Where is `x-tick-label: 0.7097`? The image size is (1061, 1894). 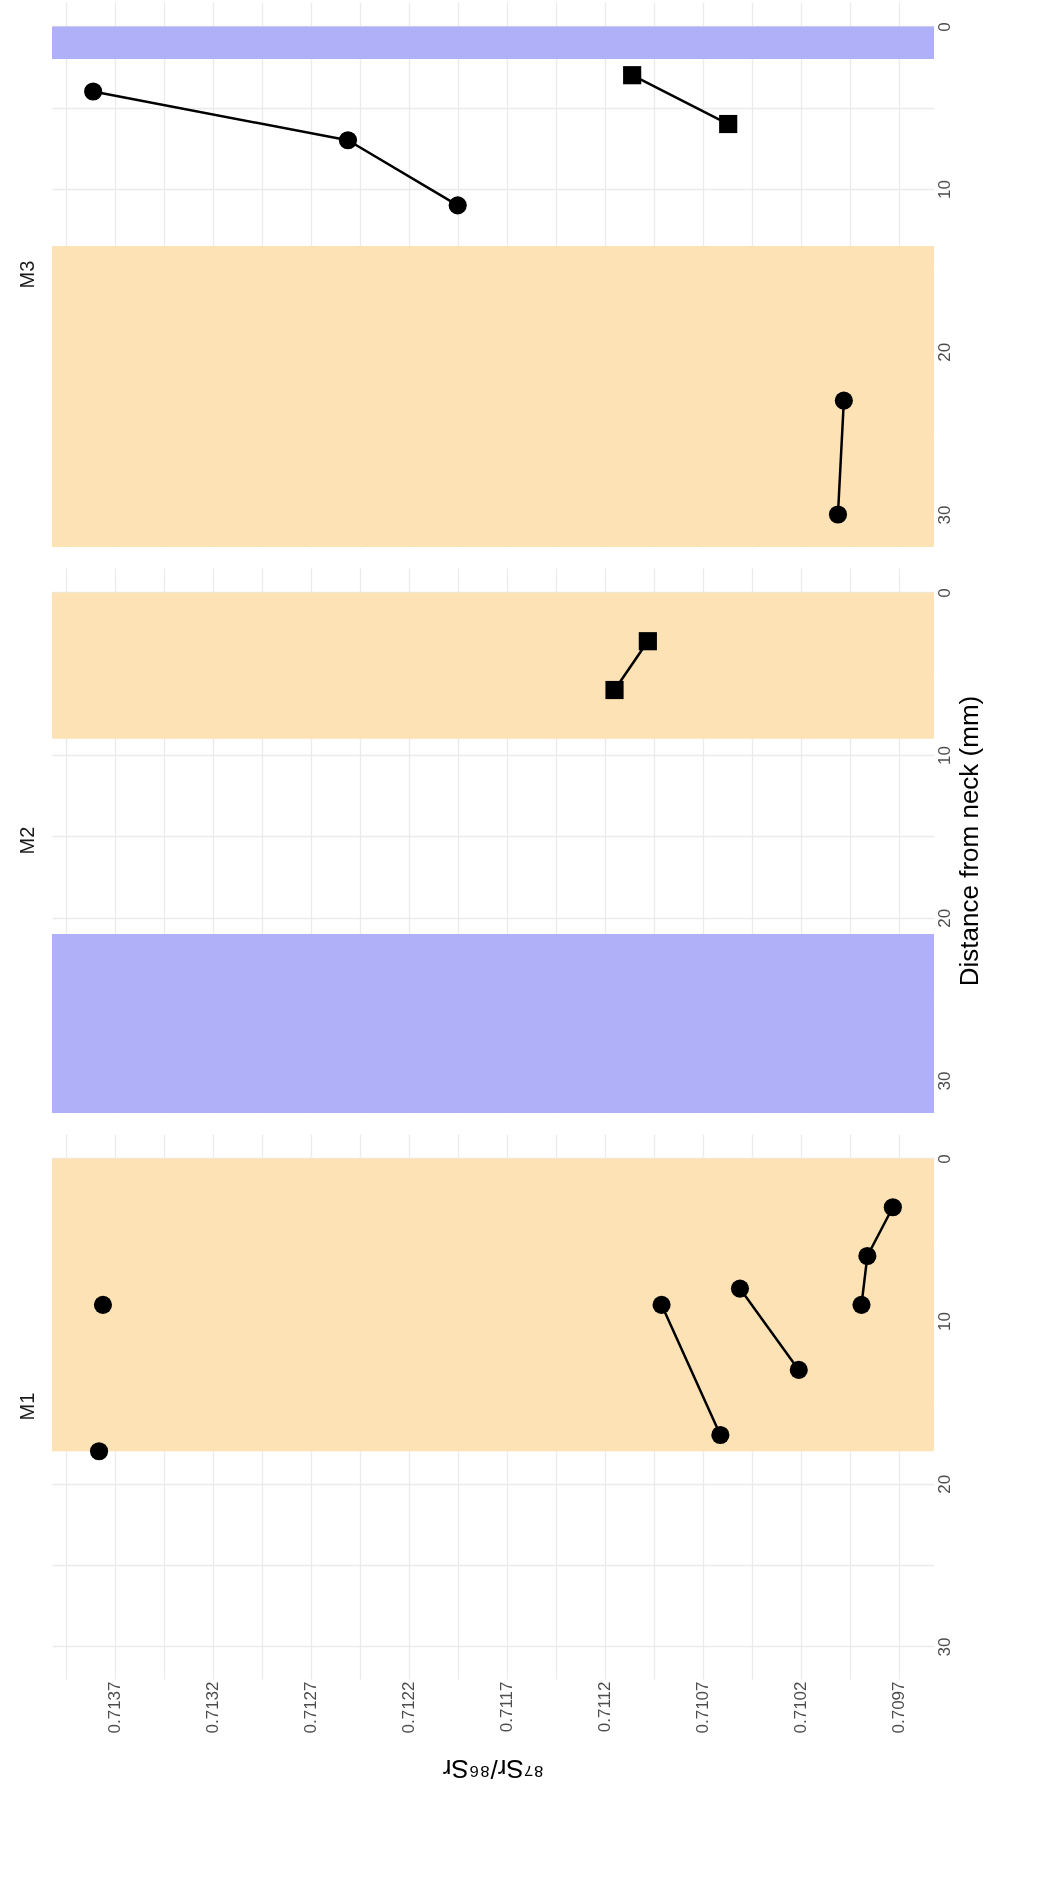 x-tick-label: 0.7097 is located at coordinates (899, 1707).